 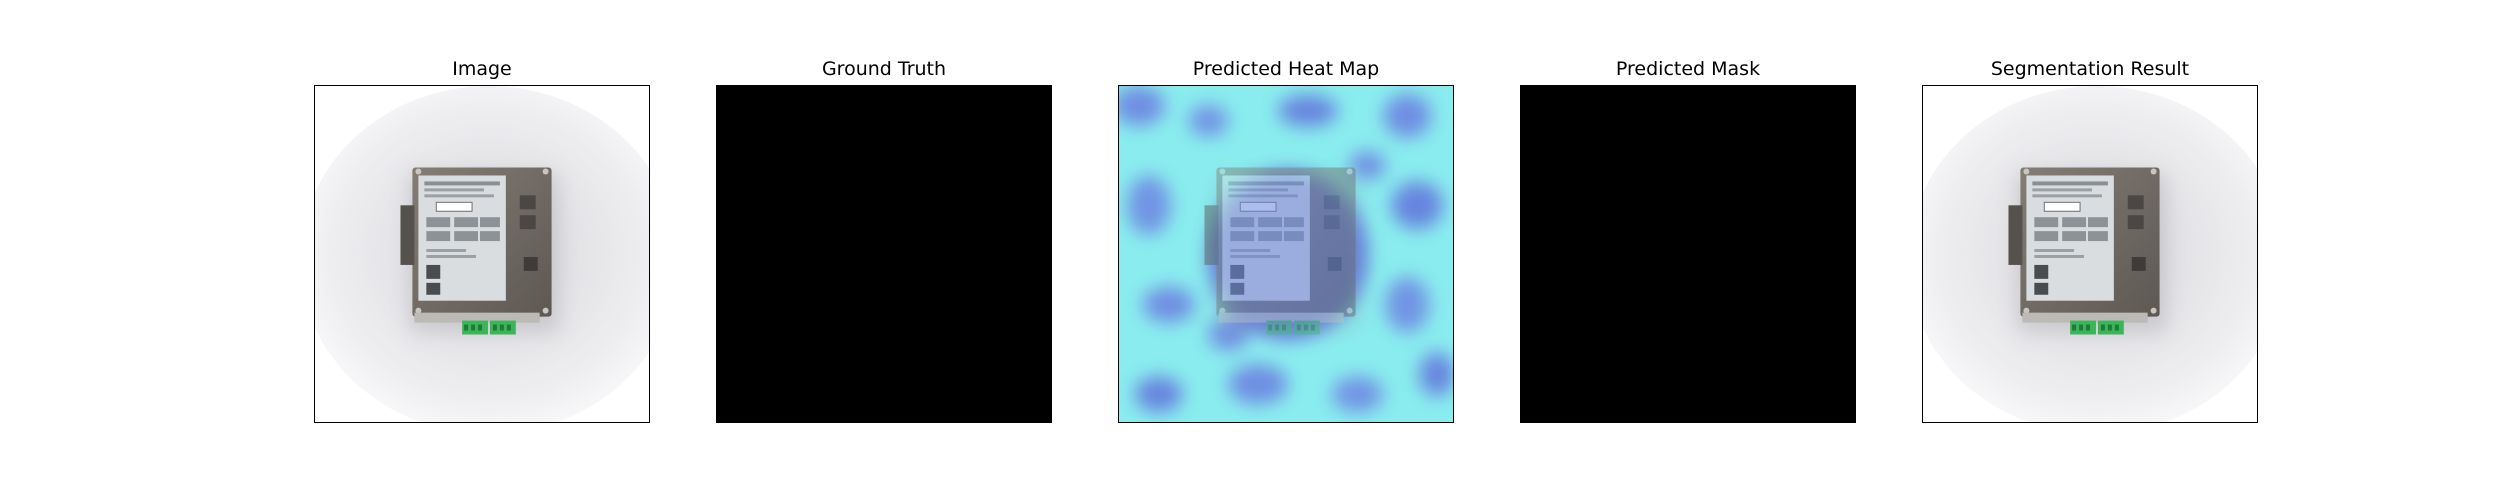 I want to click on panel-predicted-mask: Predicted Mask, so click(x=1688, y=250).